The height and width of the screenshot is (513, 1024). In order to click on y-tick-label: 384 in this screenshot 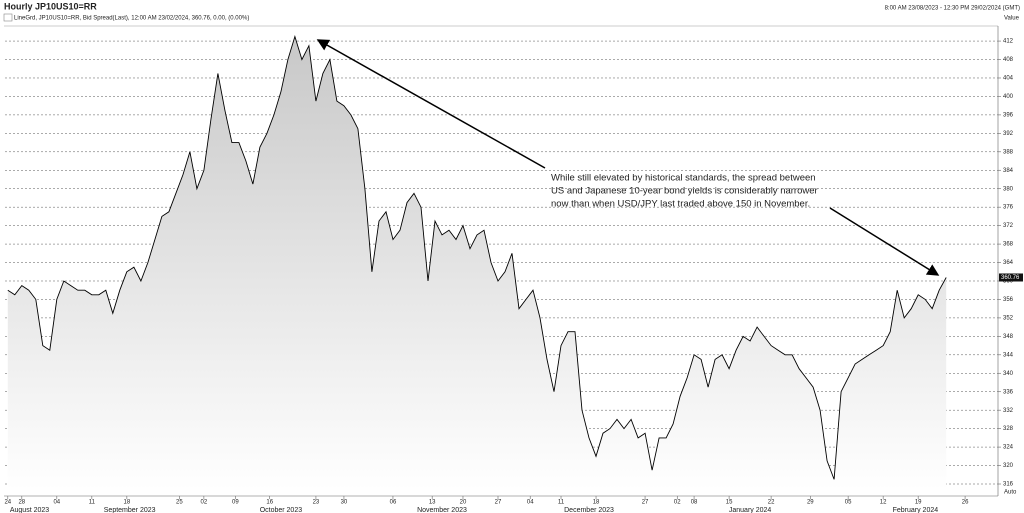, I will do `click(1008, 171)`.